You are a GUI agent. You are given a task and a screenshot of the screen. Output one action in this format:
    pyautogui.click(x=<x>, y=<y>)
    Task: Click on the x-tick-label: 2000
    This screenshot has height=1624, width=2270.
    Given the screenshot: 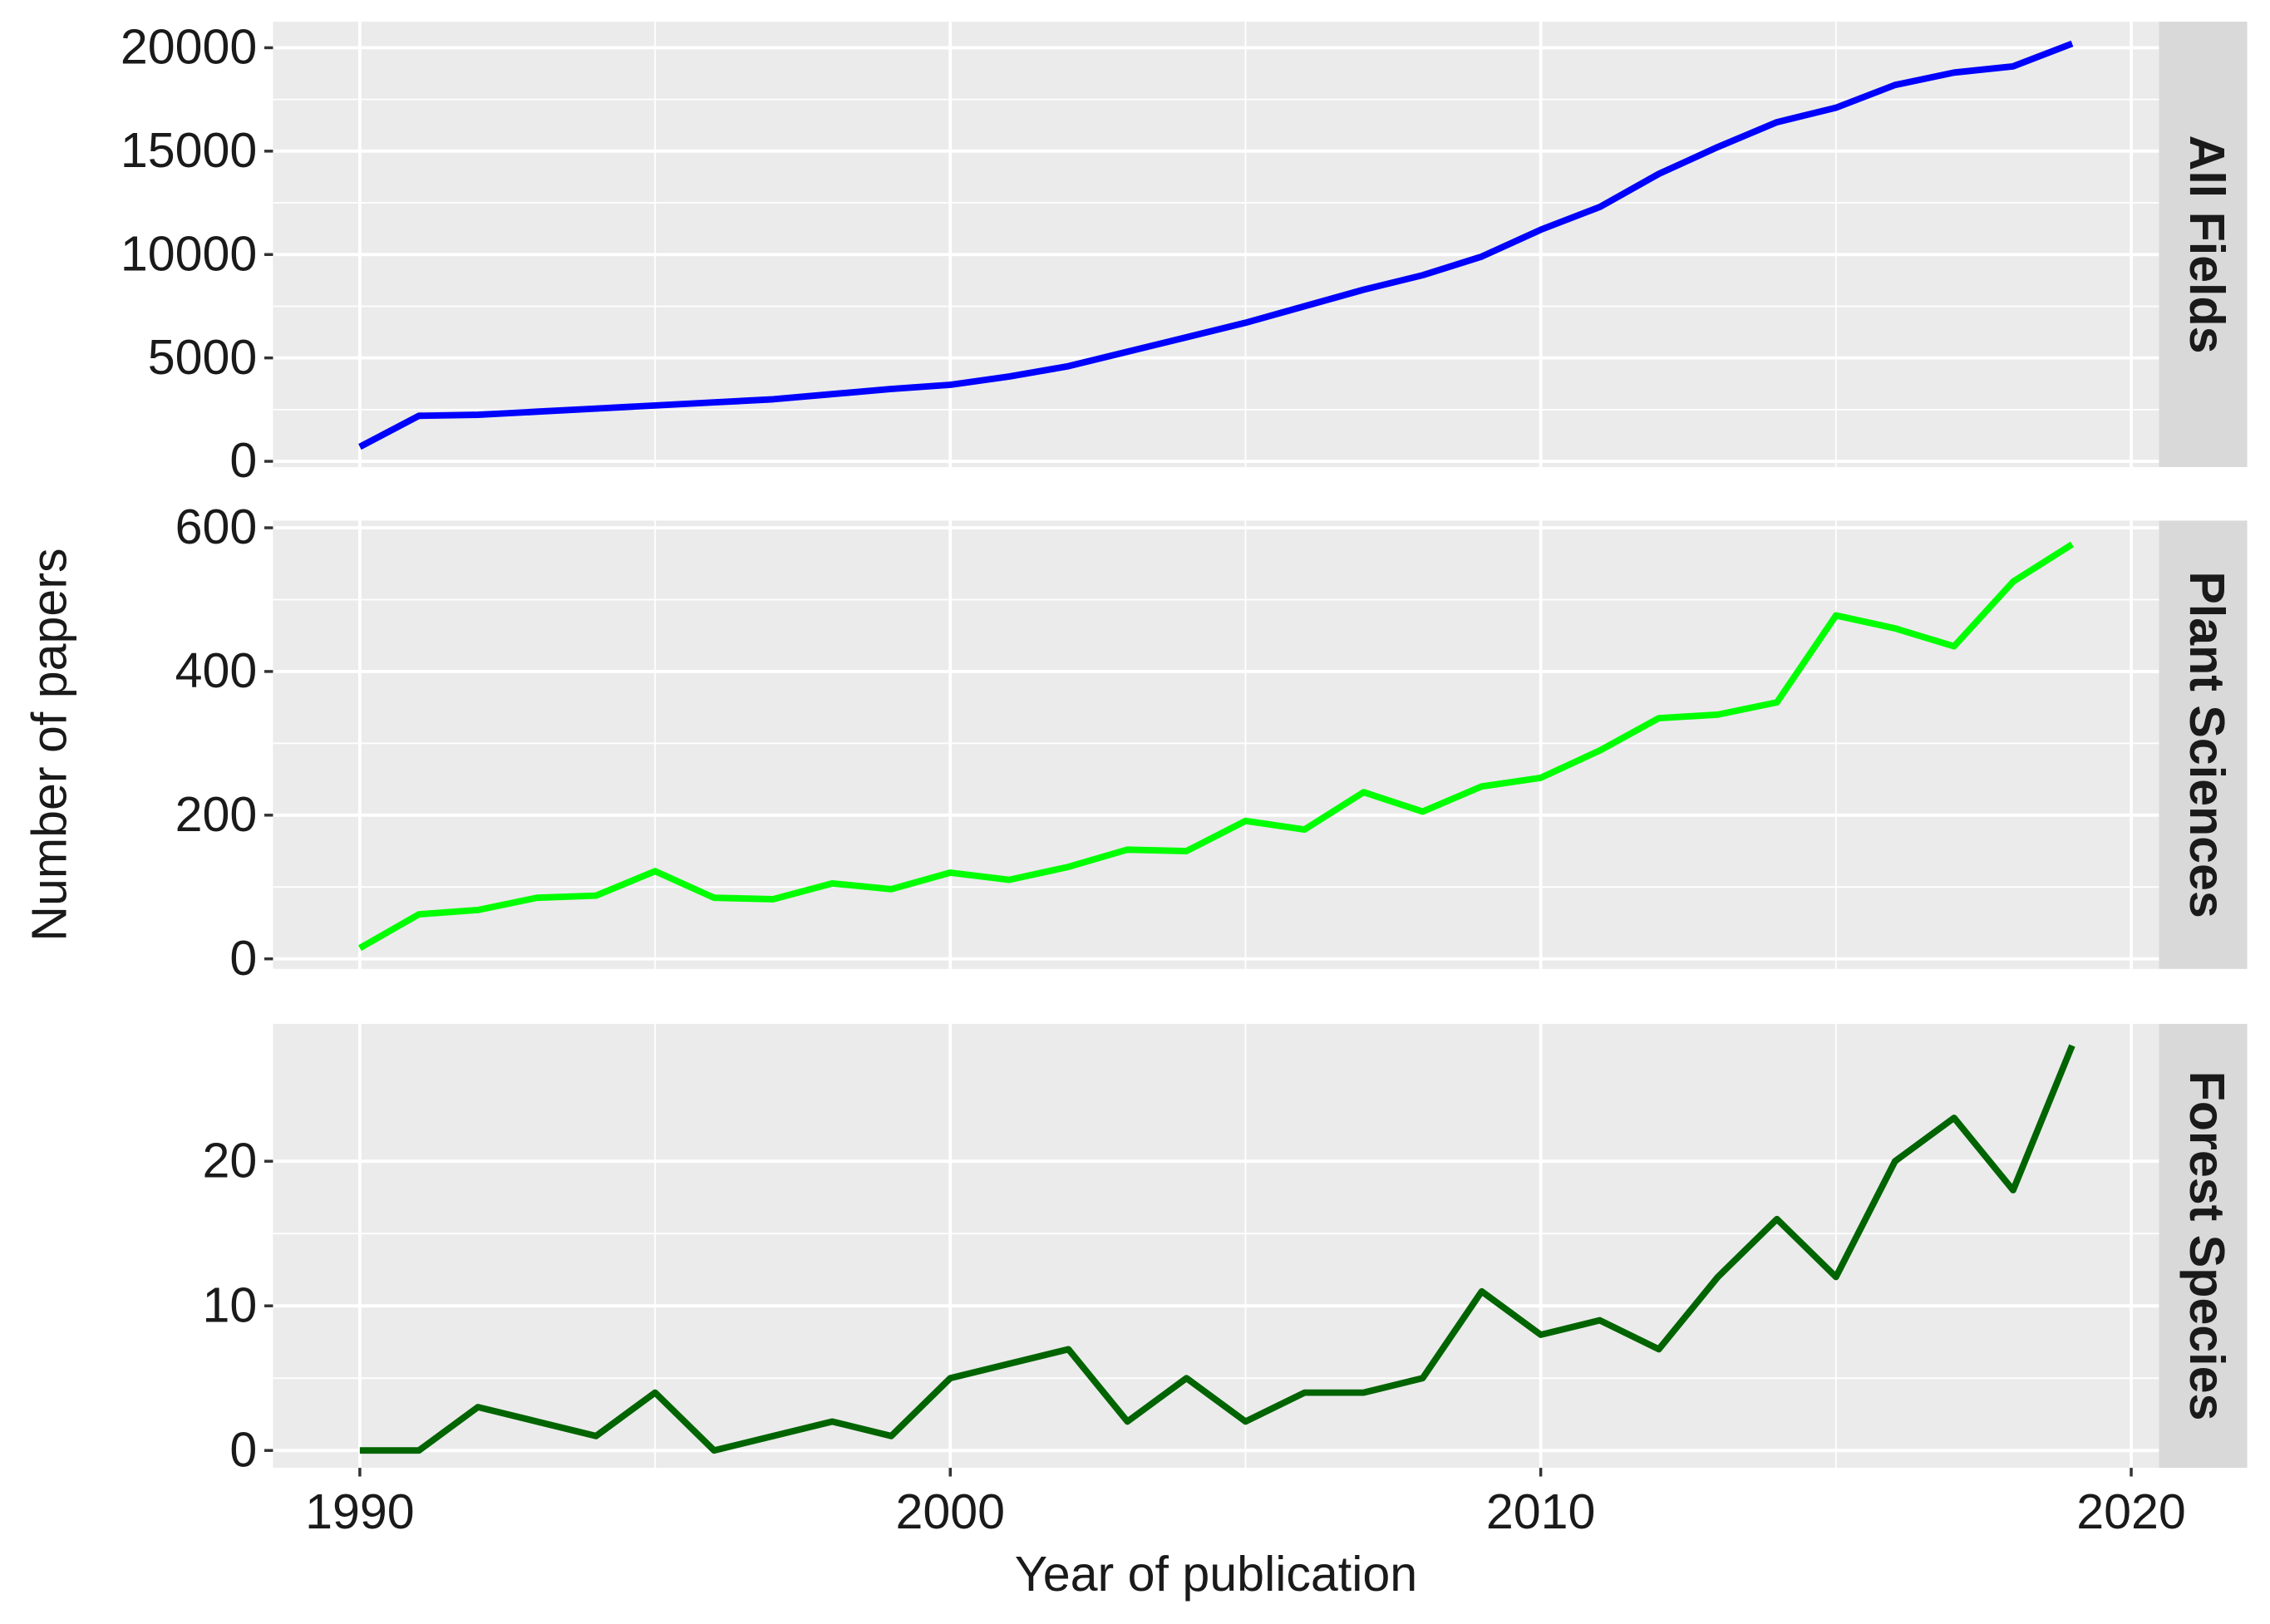 What is the action you would take?
    pyautogui.click(x=950, y=1511)
    